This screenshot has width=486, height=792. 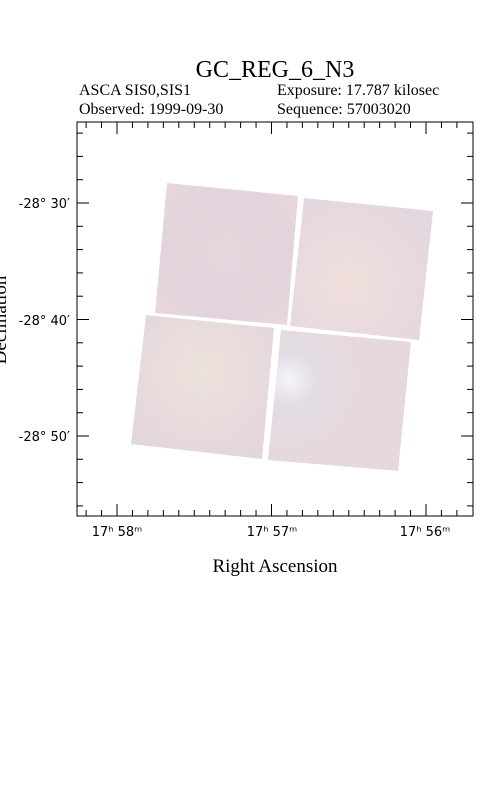 What do you see at coordinates (358, 90) in the screenshot?
I see `exposure: Exposure: 17.787 kilosec` at bounding box center [358, 90].